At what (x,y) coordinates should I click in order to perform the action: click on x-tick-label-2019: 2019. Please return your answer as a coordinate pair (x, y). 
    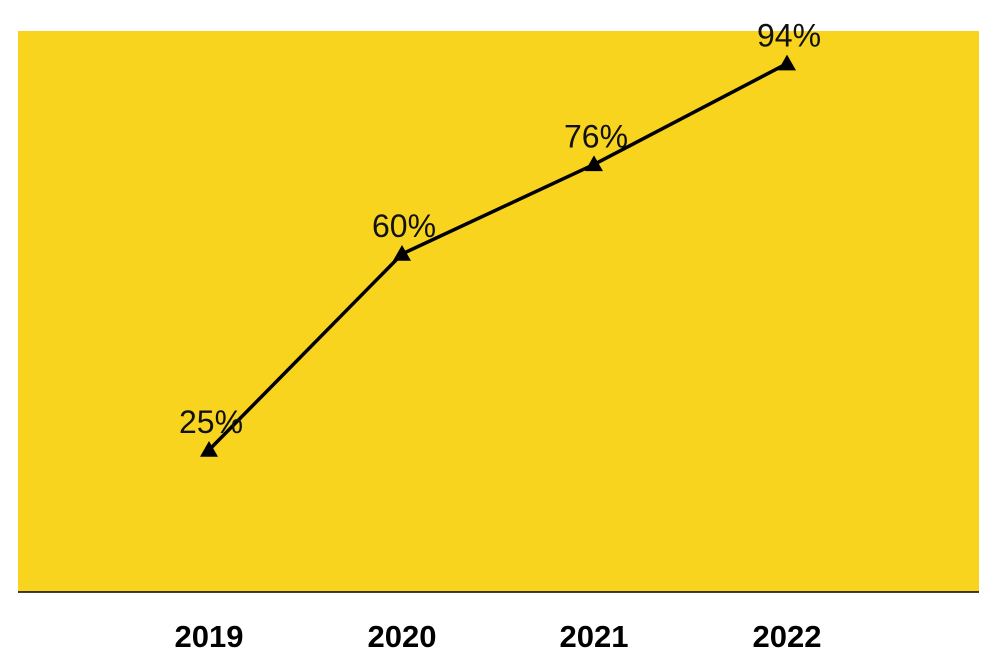
    Looking at the image, I should click on (209, 636).